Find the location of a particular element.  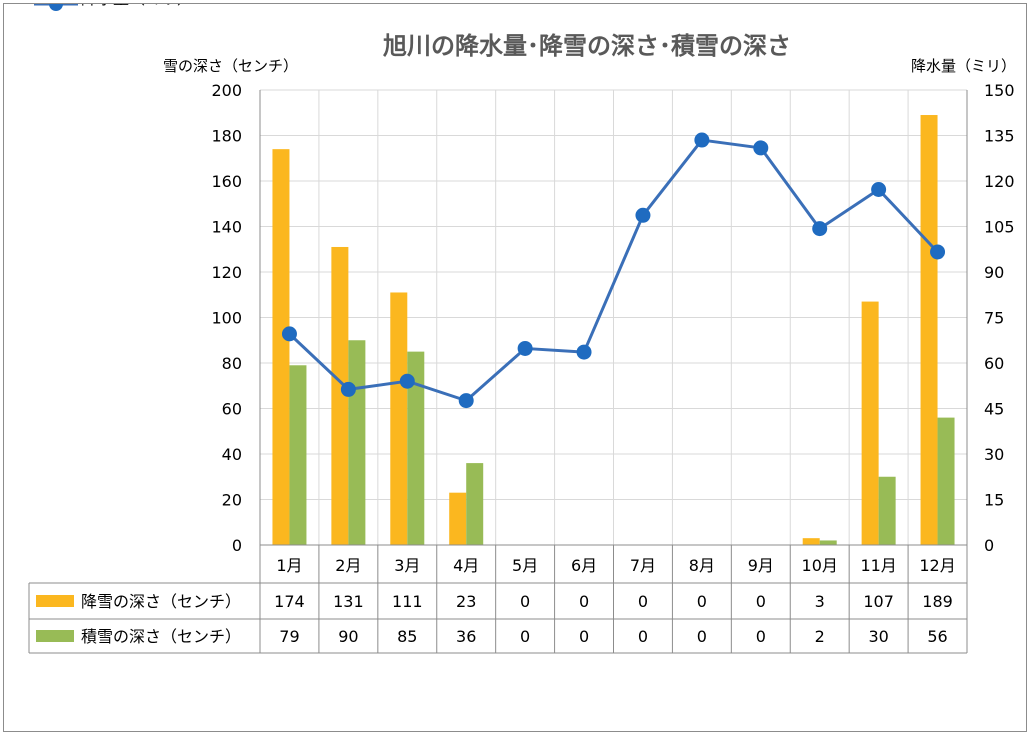

chart-title: 旭川の降水量･降雪の深さ･積雪の深さ is located at coordinates (586, 46).